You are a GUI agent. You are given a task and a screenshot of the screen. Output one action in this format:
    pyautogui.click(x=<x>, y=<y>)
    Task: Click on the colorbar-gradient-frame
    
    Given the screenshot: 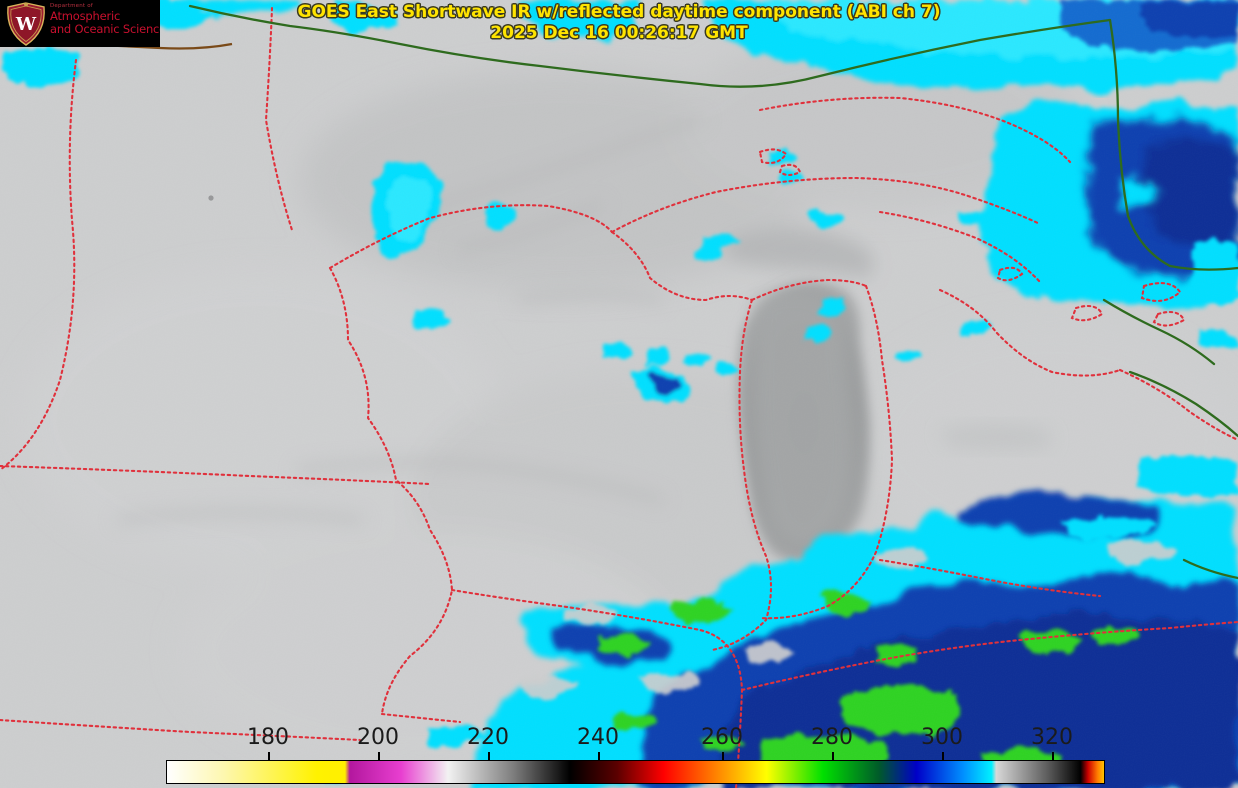 What is the action you would take?
    pyautogui.click(x=635, y=772)
    